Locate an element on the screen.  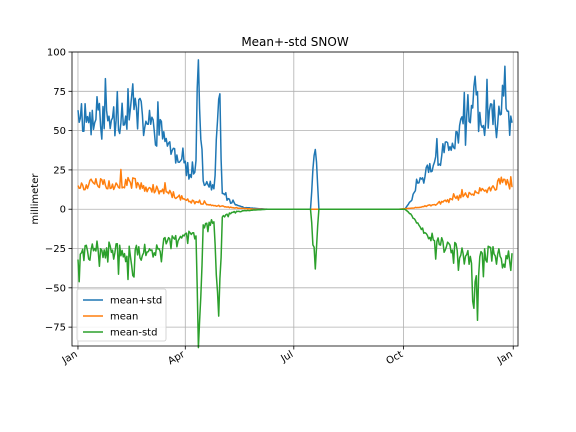
y-axis-title: millimeter is located at coordinates (35, 199).